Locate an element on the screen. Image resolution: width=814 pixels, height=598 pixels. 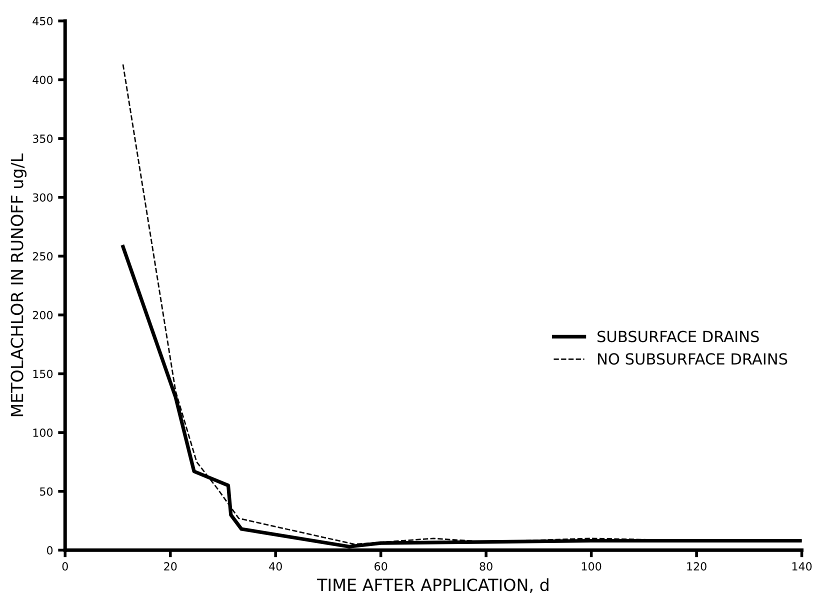
x-tick-label: 140 is located at coordinates (802, 566).